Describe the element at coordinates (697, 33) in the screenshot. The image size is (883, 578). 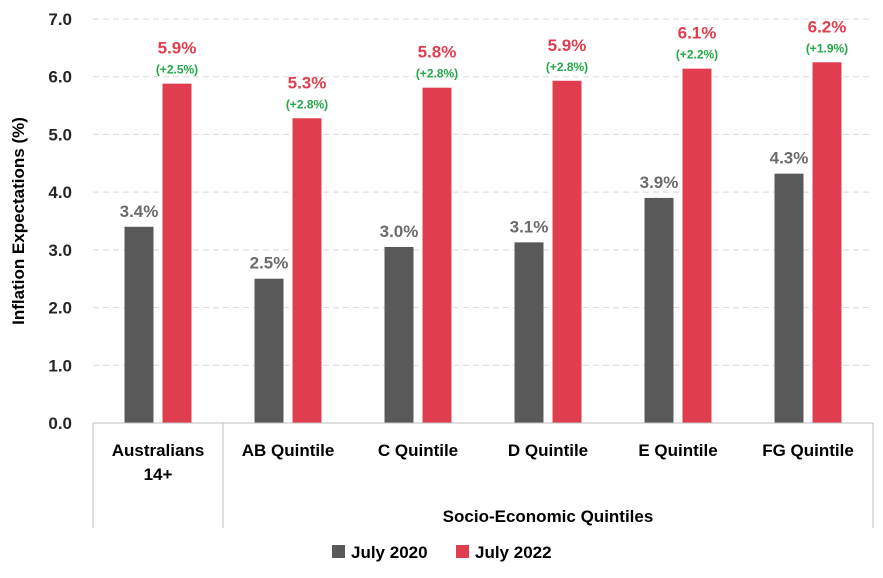
I see `data-label-july-2022: 6.1%` at that location.